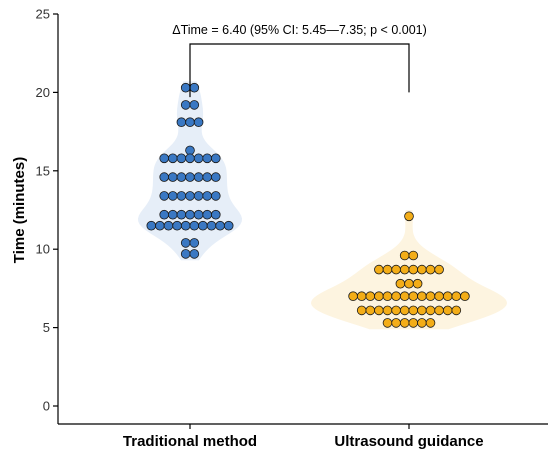 This screenshot has height=452, width=550. What do you see at coordinates (190, 441) in the screenshot?
I see `x-category-label: Traditional method` at bounding box center [190, 441].